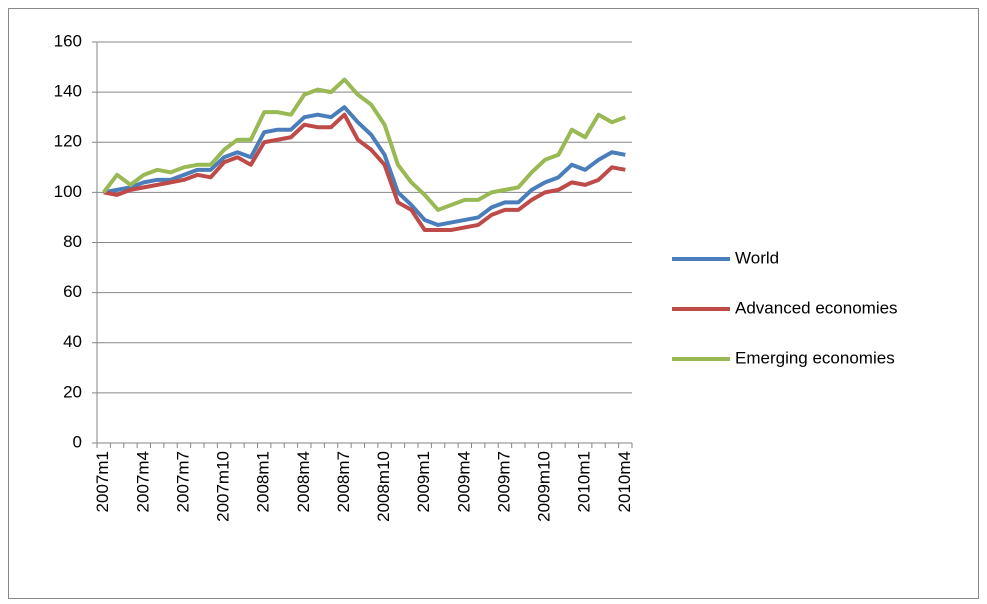 This screenshot has height=604, width=987. I want to click on x-tick-label: 2009m4, so click(463, 481).